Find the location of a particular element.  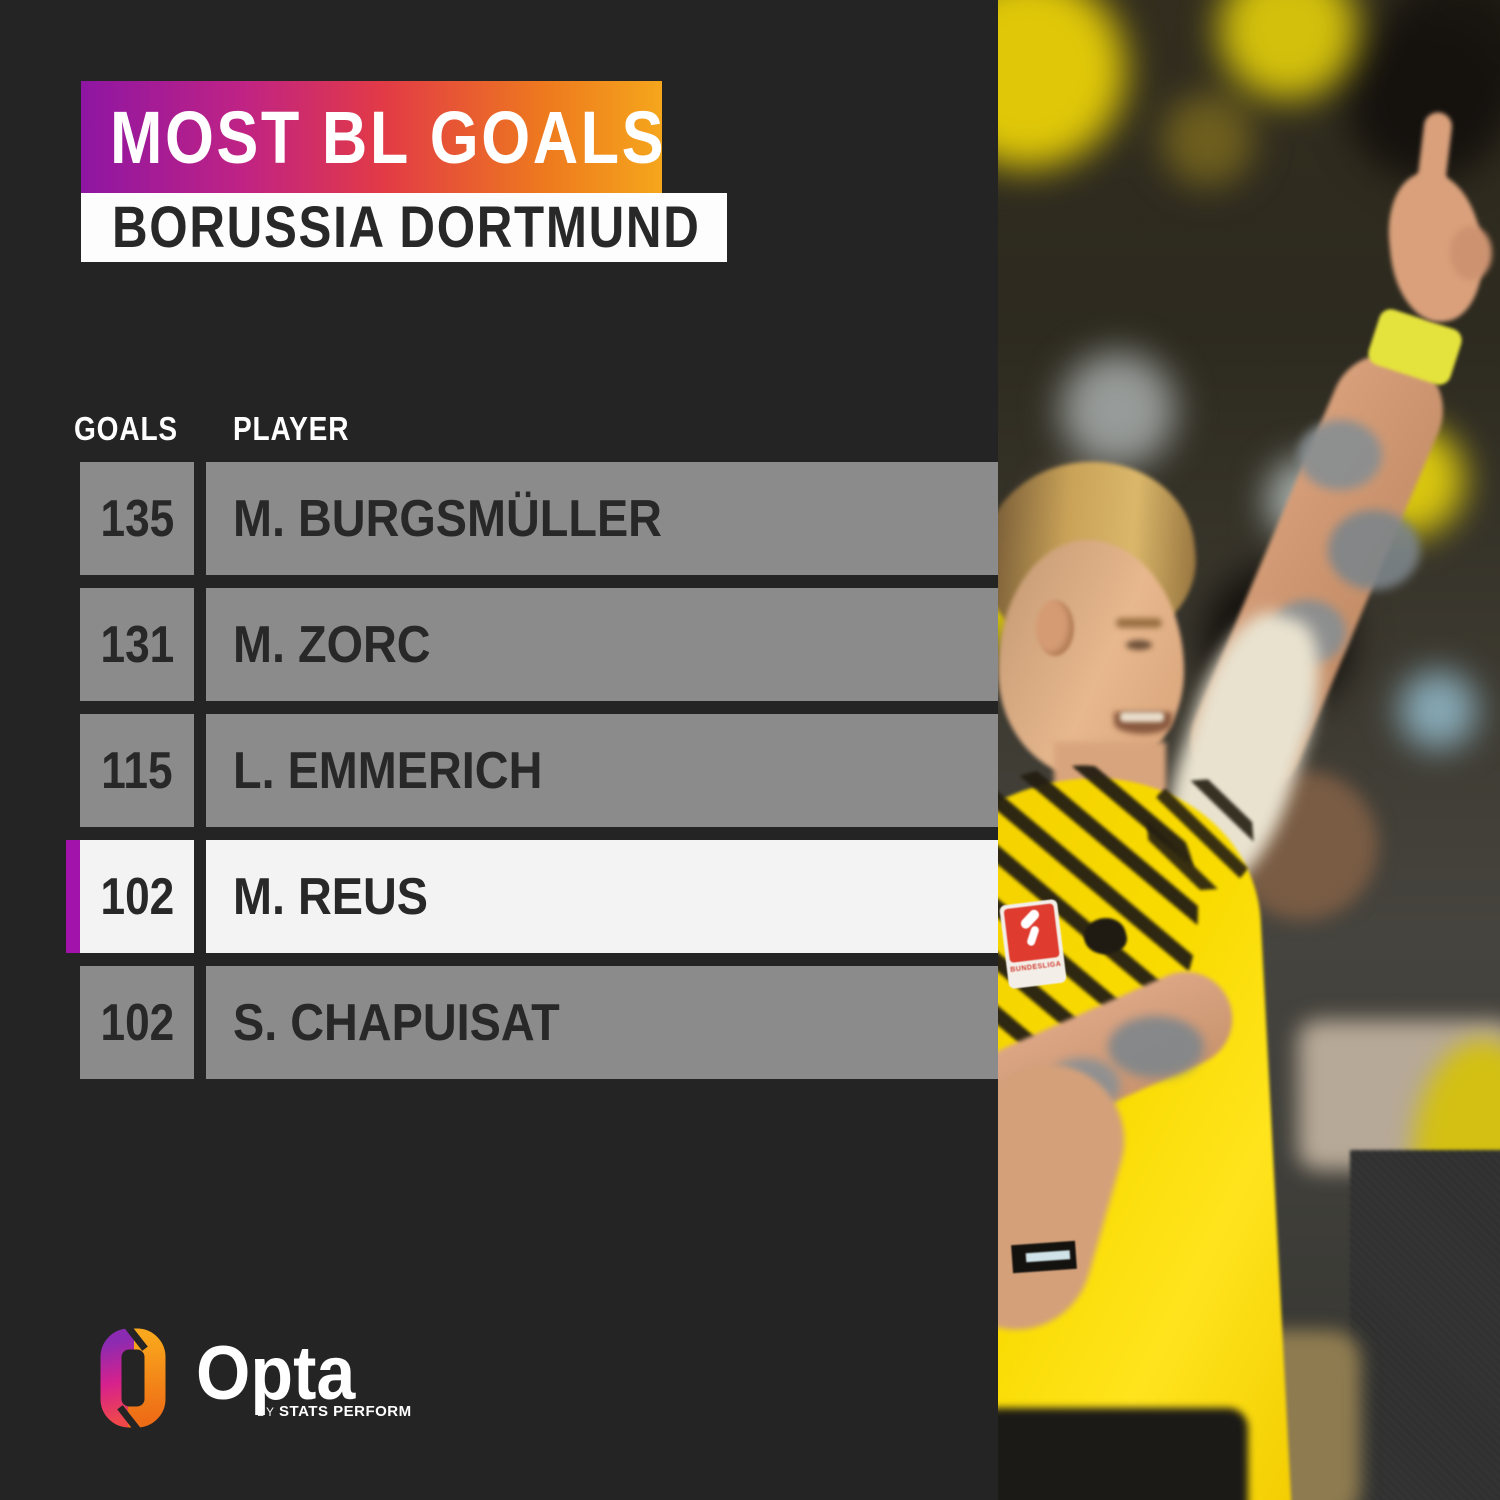

player-eye is located at coordinates (1139, 645).